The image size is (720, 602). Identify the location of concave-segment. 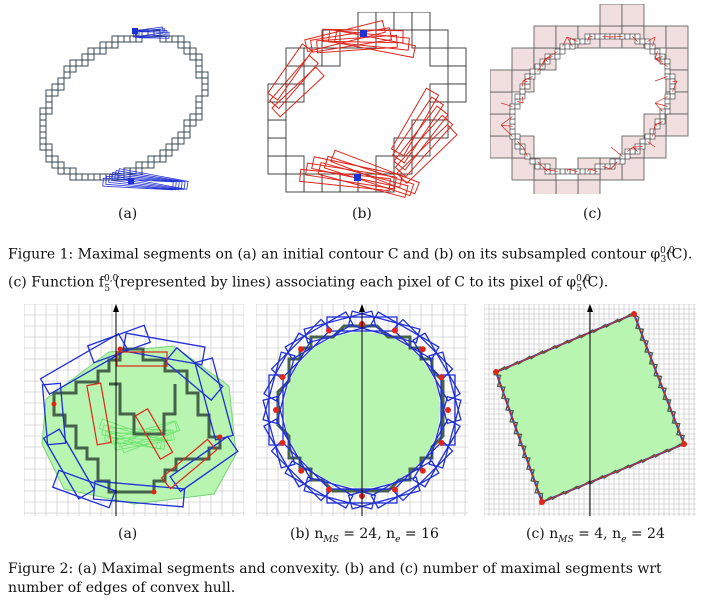
(154, 434).